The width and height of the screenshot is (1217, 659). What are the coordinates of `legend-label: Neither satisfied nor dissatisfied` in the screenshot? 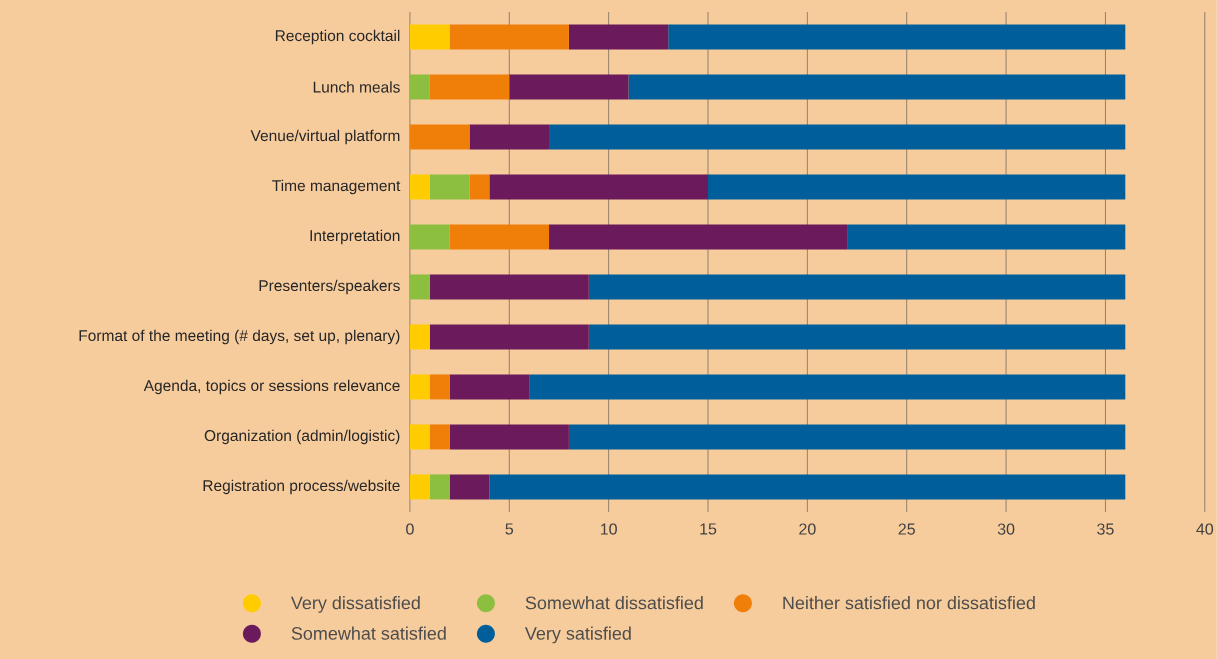 It's located at (909, 603).